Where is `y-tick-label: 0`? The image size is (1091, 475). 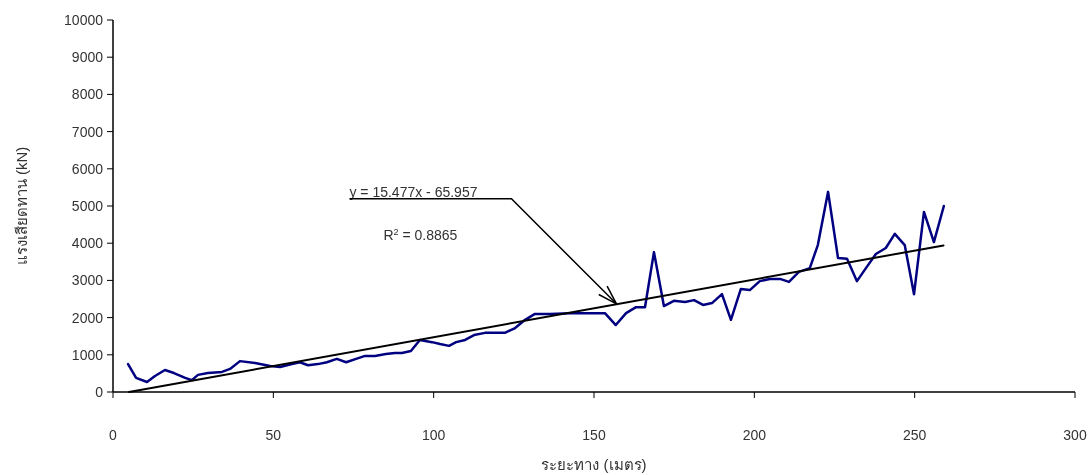 y-tick-label: 0 is located at coordinates (99, 392).